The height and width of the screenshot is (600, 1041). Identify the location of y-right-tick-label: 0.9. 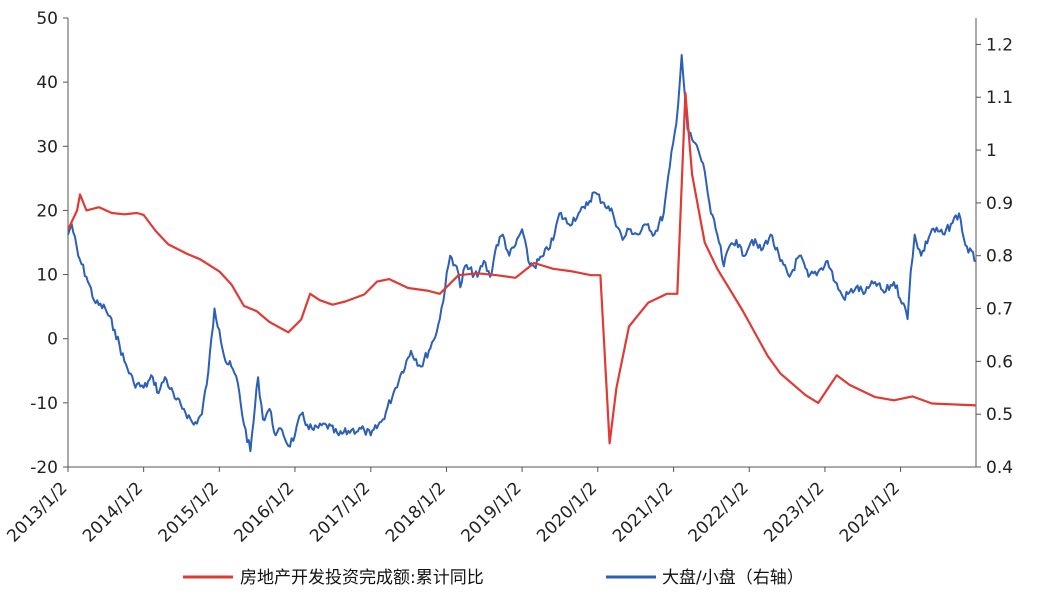
(999, 204).